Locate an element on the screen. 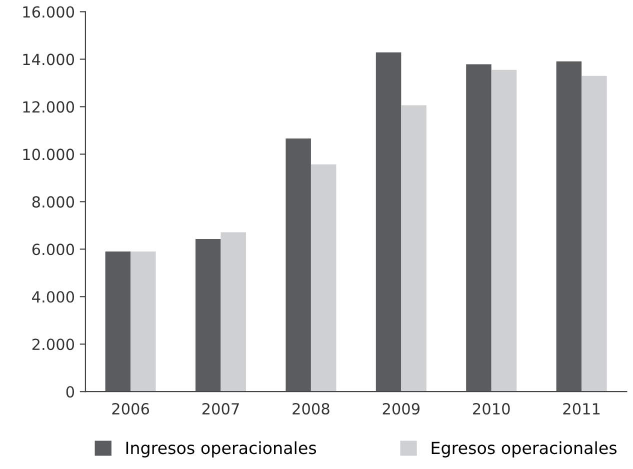  y-tick-label: 6.000 is located at coordinates (53, 250).